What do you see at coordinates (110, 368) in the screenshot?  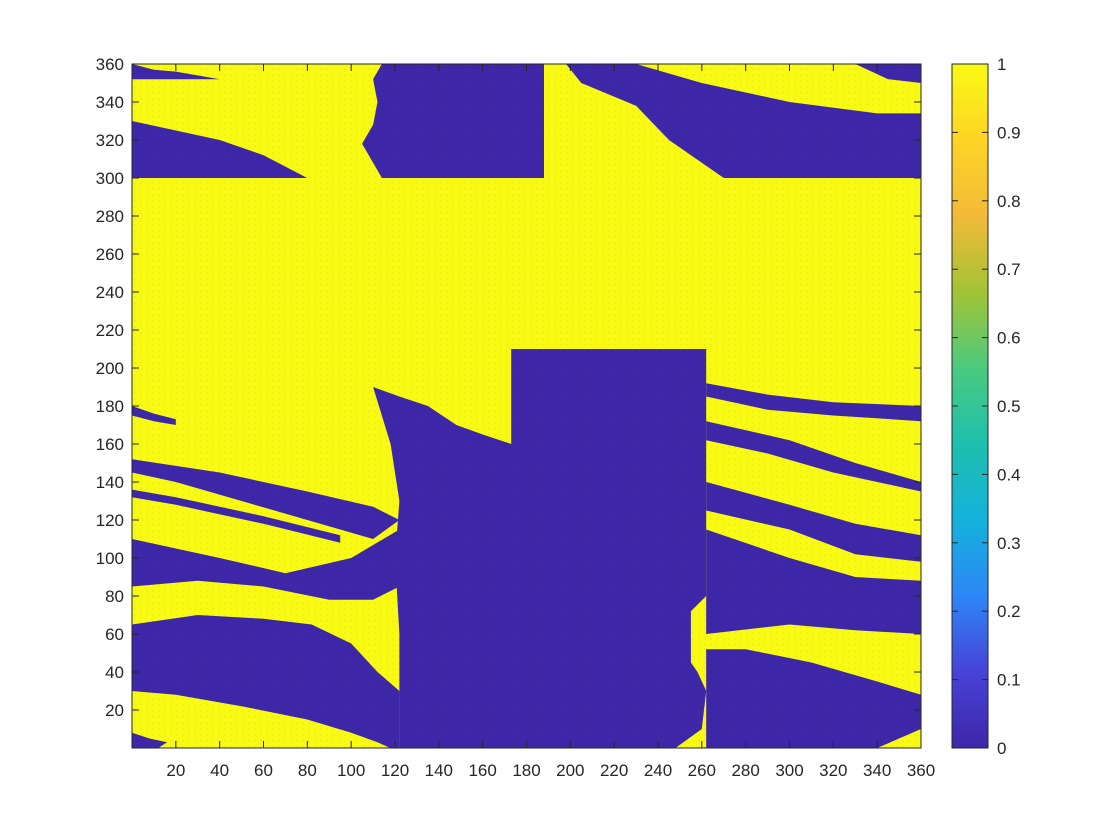 I see `y-tick-label: 200` at bounding box center [110, 368].